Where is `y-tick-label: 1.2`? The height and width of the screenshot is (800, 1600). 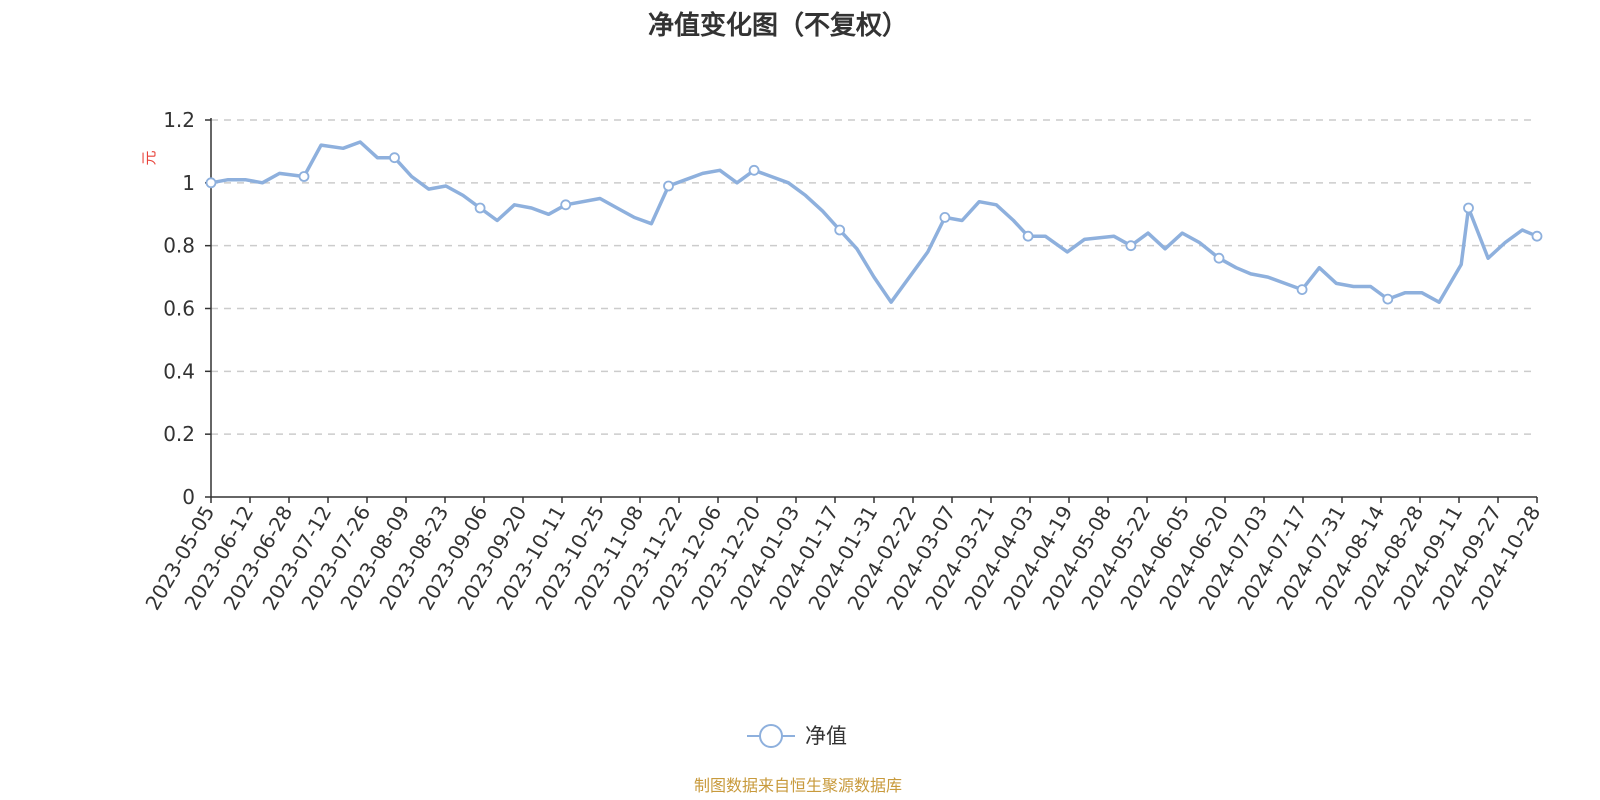
y-tick-label: 1.2 is located at coordinates (179, 120).